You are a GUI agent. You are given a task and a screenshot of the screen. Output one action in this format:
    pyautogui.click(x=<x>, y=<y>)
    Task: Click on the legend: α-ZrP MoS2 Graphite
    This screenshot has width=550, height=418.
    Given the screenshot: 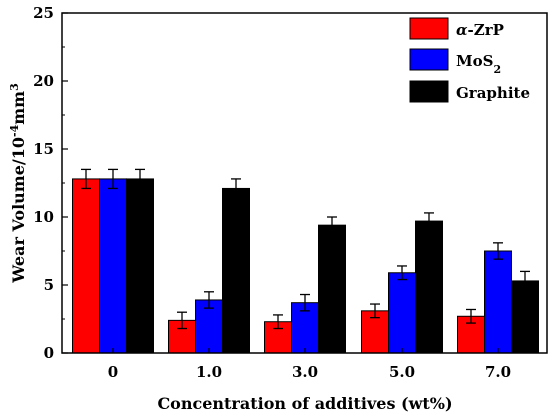 What is the action you would take?
    pyautogui.click(x=469, y=60)
    